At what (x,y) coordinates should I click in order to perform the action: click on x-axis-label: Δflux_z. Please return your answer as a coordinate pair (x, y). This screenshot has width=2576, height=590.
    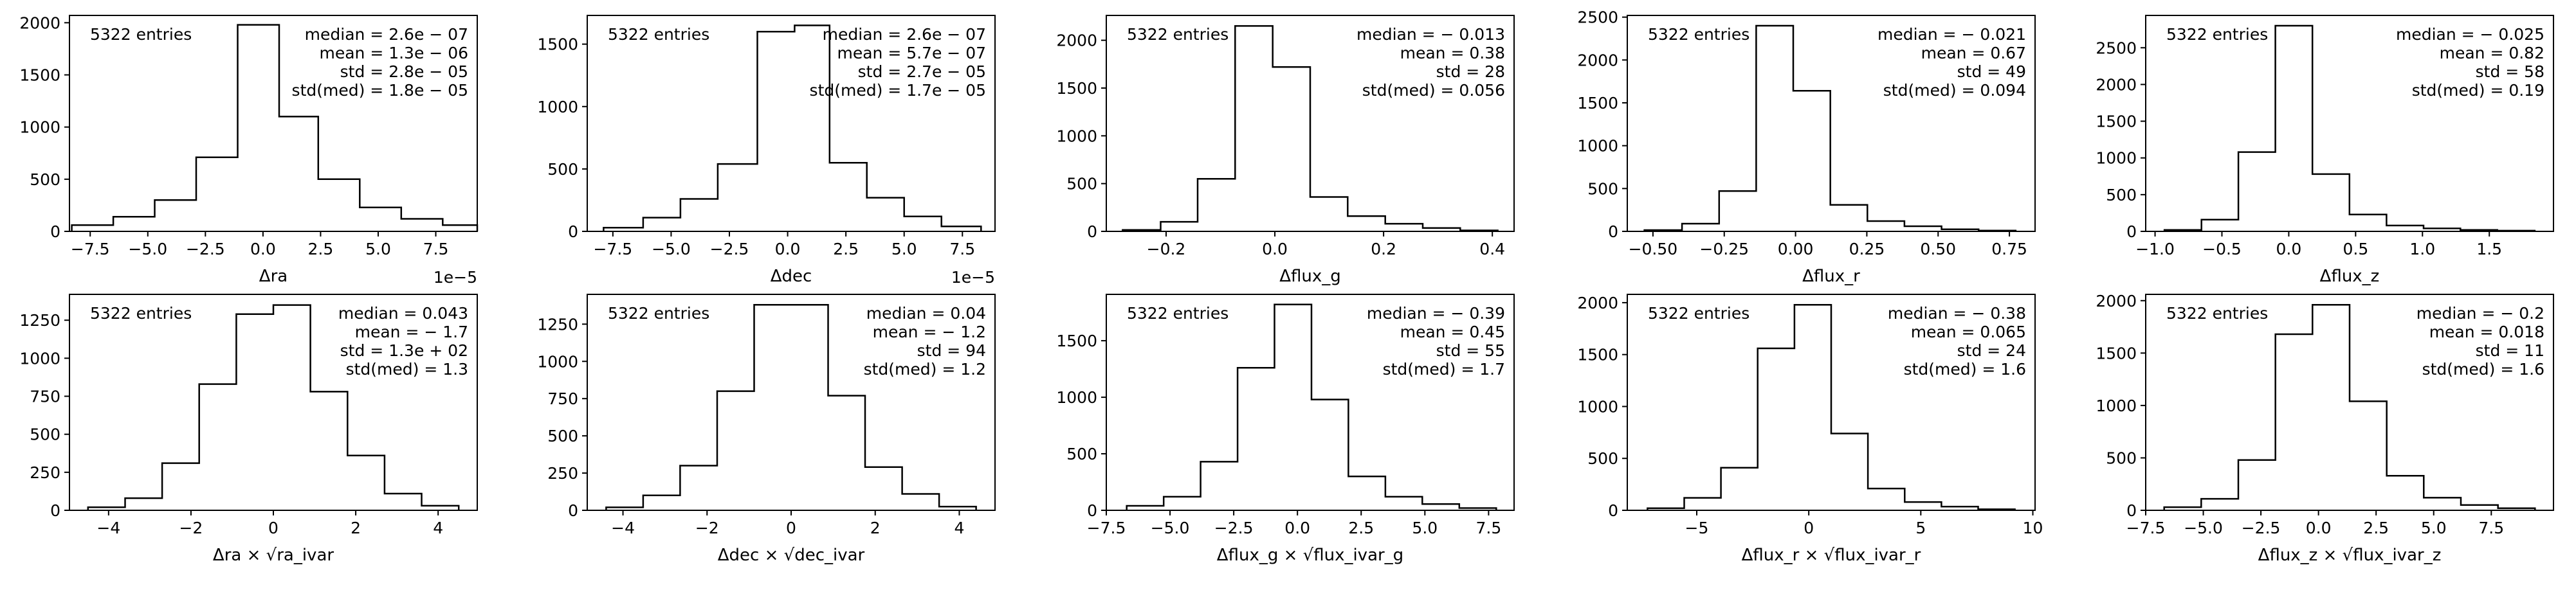
    Looking at the image, I should click on (2350, 276).